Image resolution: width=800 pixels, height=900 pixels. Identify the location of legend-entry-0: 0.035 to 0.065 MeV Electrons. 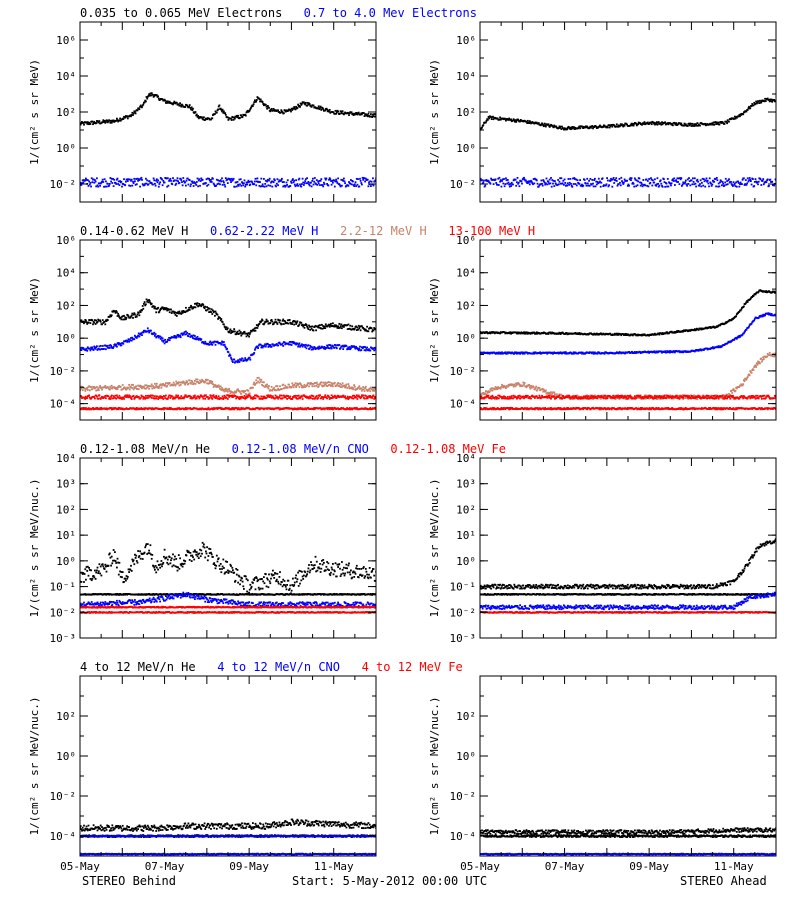
(181, 13).